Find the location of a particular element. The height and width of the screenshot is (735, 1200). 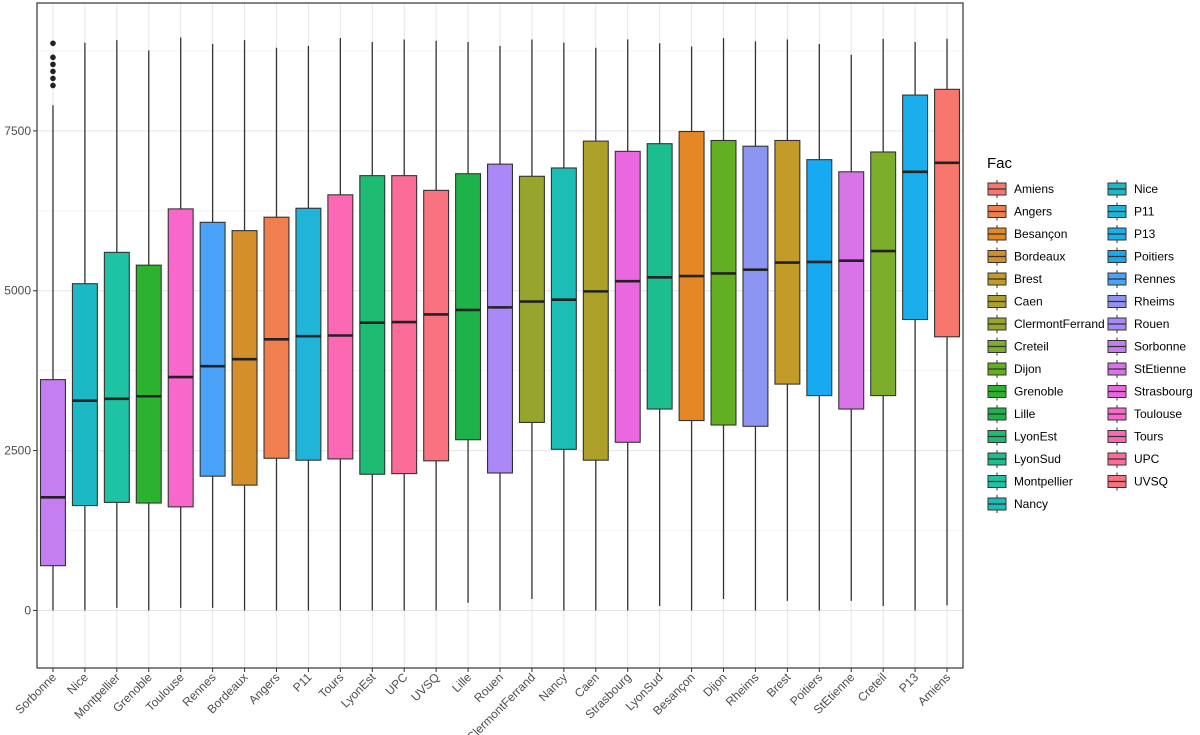

x-tick-label: Creteil is located at coordinates (872, 687).